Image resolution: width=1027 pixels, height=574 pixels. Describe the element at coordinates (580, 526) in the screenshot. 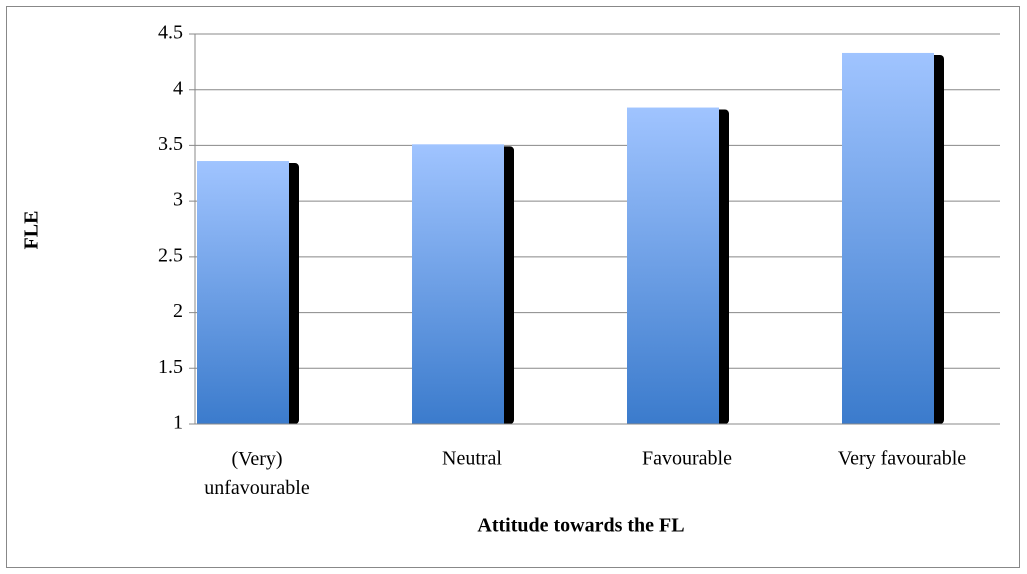

I see `x-axis-title: Attitude towards the FL` at that location.